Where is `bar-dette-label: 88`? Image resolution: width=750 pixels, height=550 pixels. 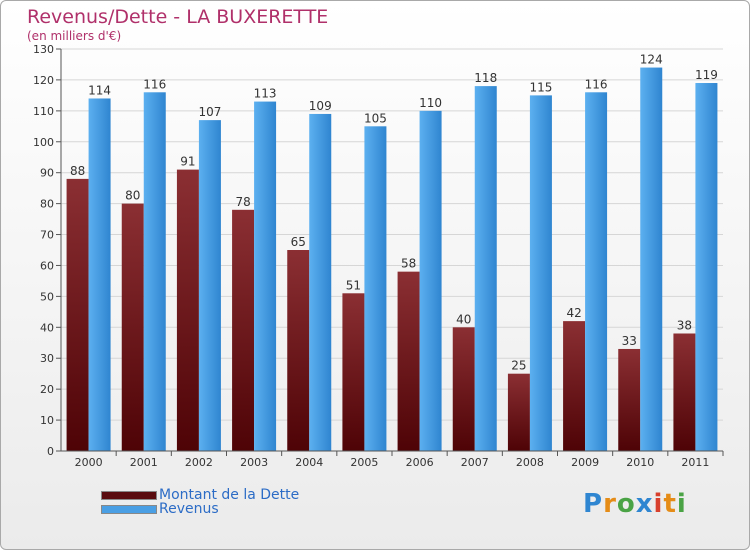 bar-dette-label: 88 is located at coordinates (77, 171).